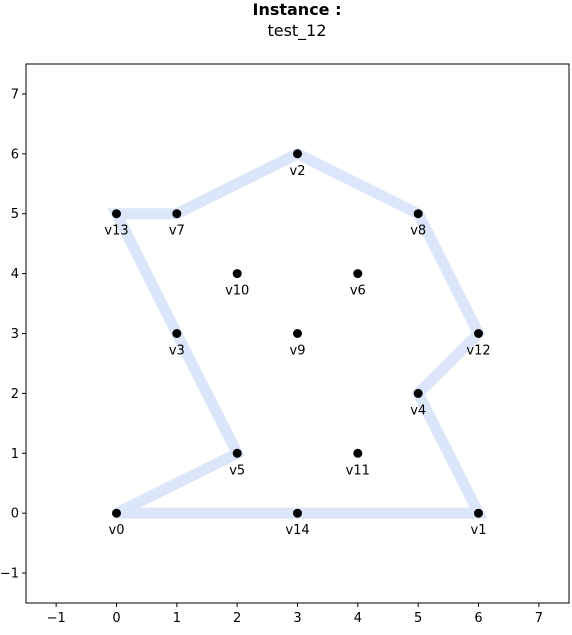 The image size is (572, 635). Describe the element at coordinates (15, 94) in the screenshot. I see `y-tick-label-8: 7` at that location.